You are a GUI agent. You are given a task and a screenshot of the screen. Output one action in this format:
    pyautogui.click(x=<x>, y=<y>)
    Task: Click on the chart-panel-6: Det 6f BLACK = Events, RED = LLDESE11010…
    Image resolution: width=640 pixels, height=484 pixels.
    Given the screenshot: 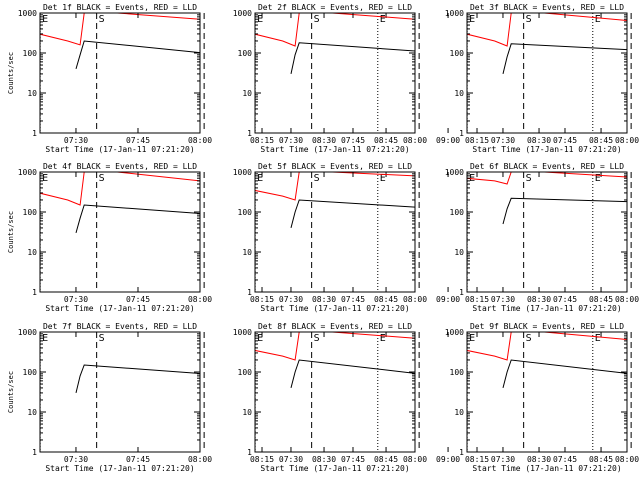 What is the action you would take?
    pyautogui.click(x=542, y=237)
    